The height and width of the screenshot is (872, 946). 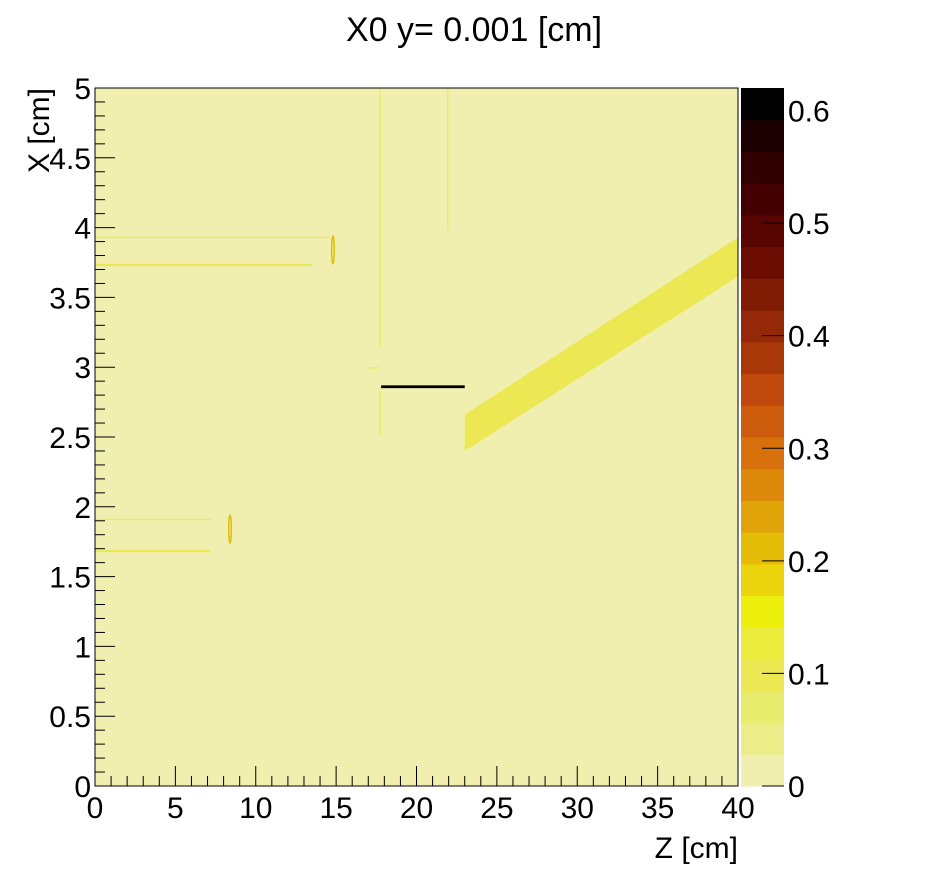 I want to click on tilted-band, so click(x=601, y=344).